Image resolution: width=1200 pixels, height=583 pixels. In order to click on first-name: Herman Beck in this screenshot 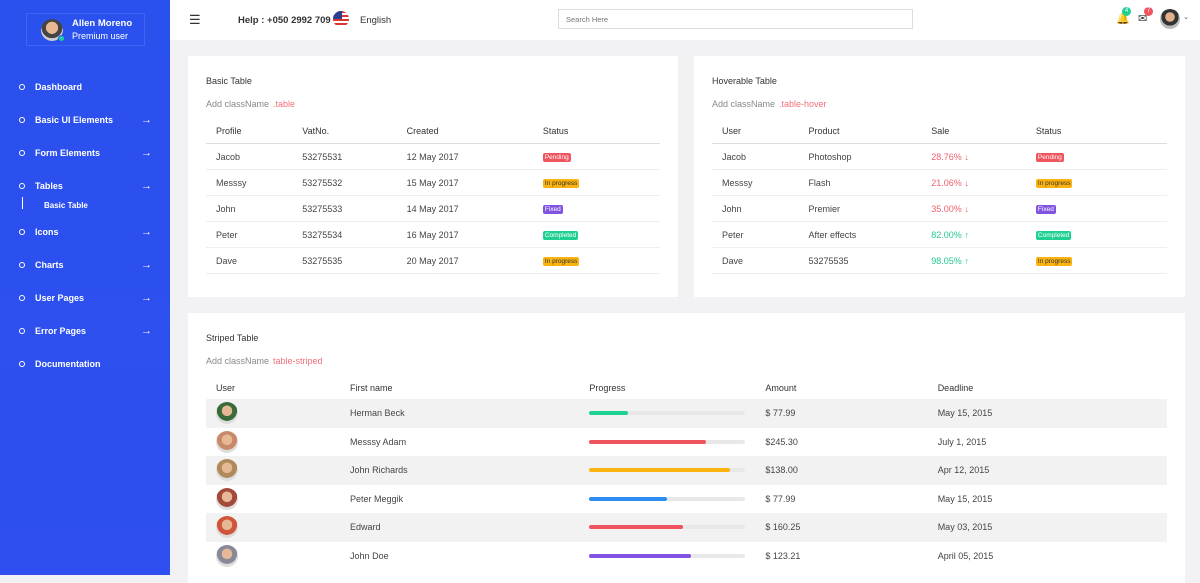, I will do `click(460, 413)`.